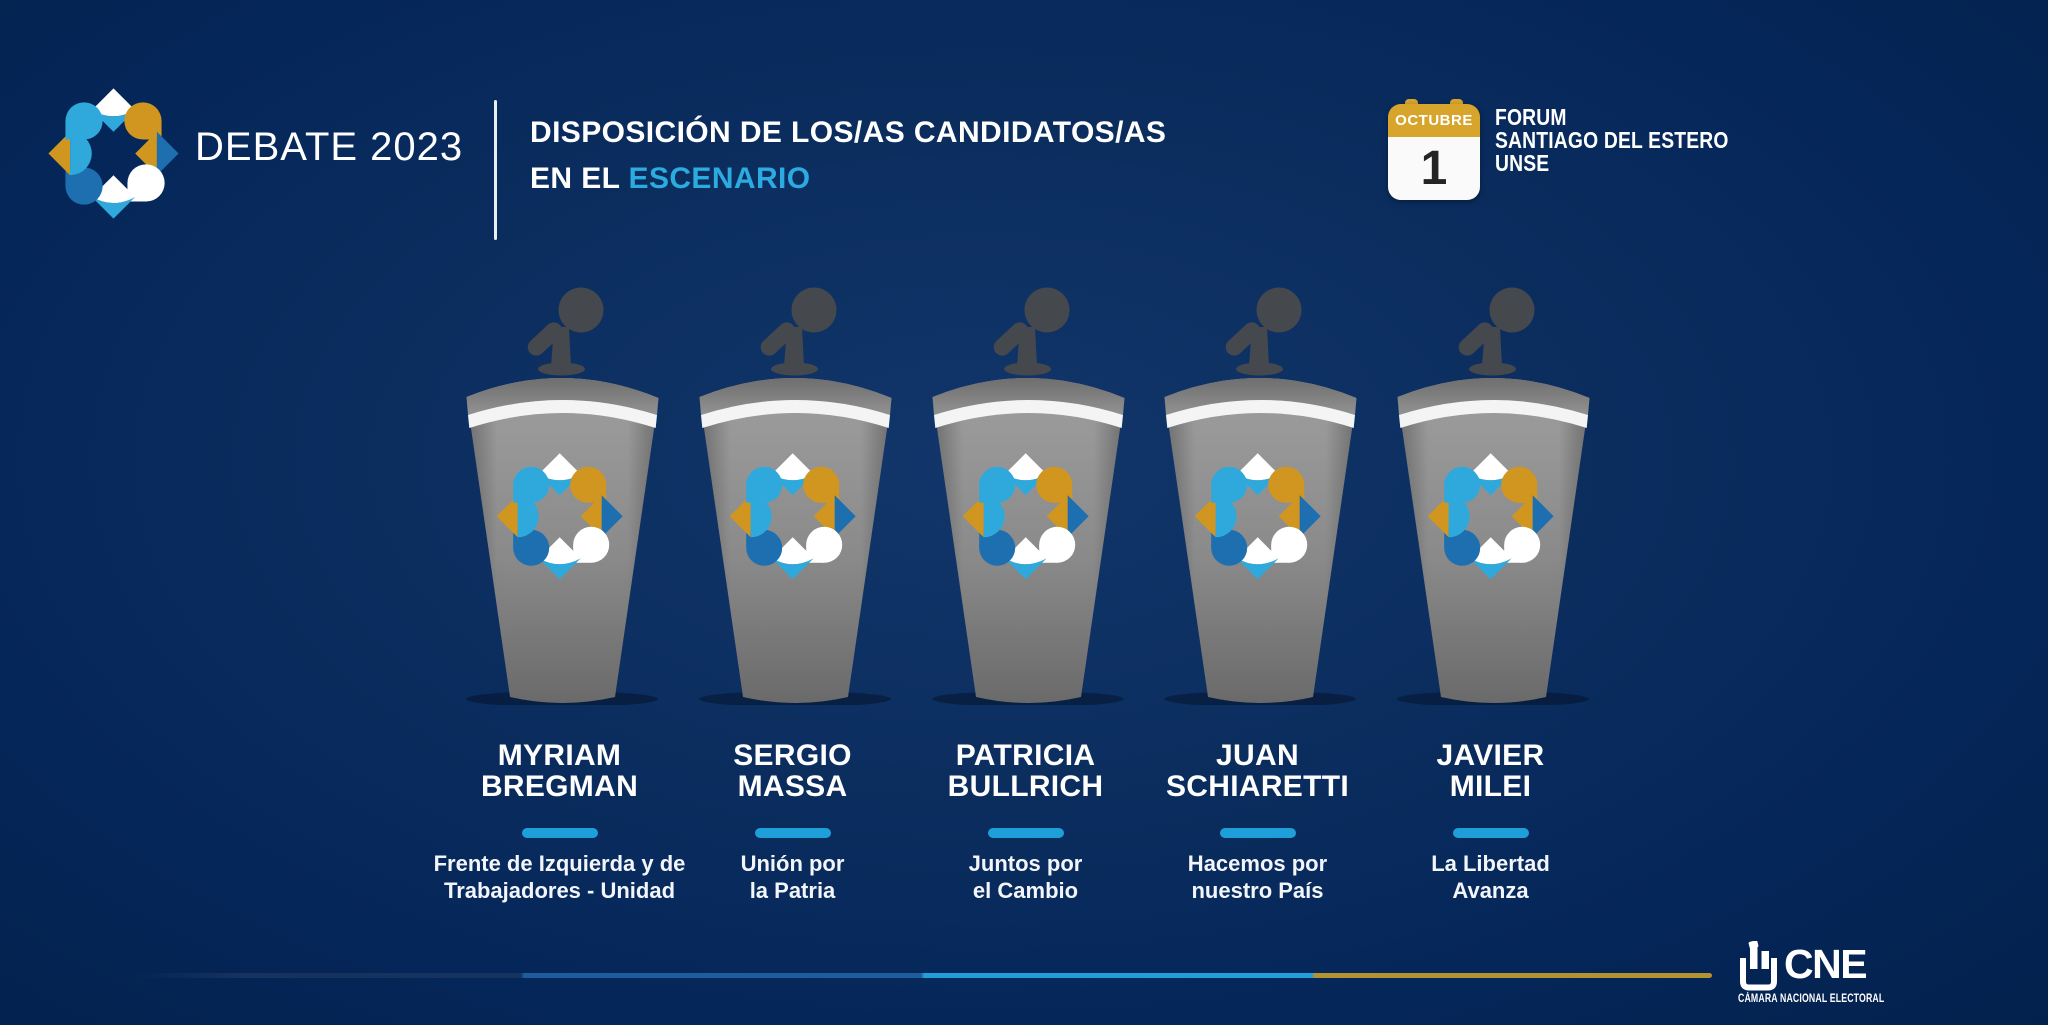 This screenshot has height=1025, width=2048. I want to click on candidate-column-milei: JAVIER MILEI La Libertad Avanza, so click(1490, 605).